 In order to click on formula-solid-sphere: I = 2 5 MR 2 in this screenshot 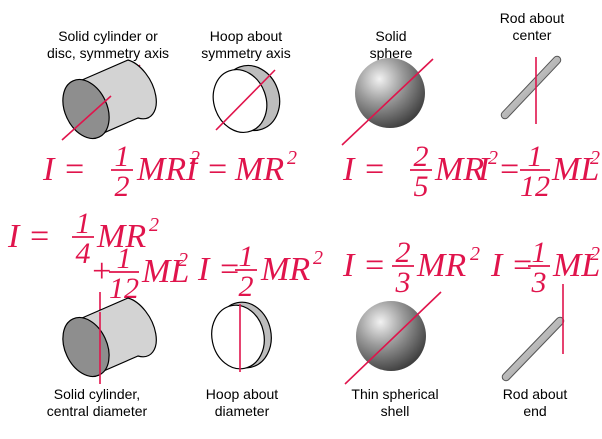, I will do `click(420, 171)`.